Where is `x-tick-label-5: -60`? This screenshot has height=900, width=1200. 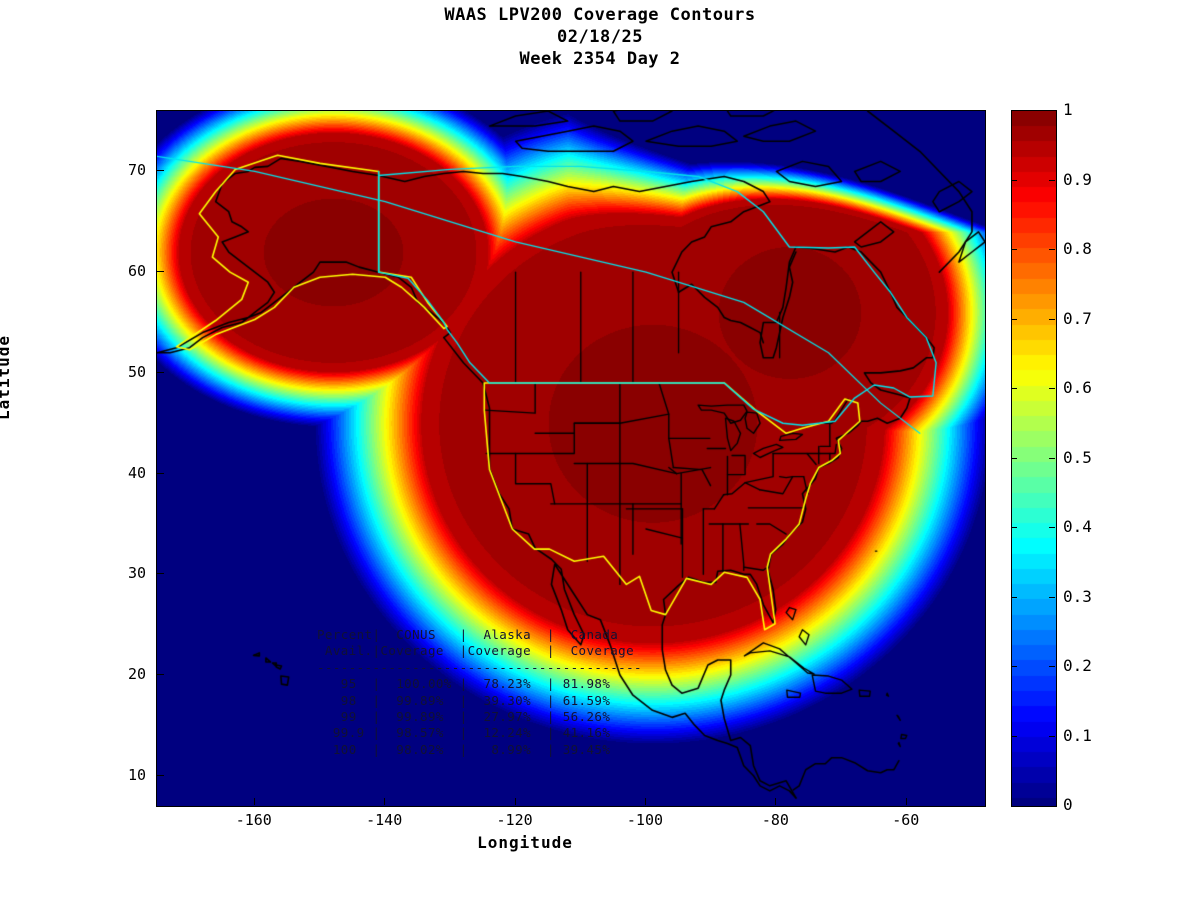
x-tick-label-5: -60 is located at coordinates (906, 820).